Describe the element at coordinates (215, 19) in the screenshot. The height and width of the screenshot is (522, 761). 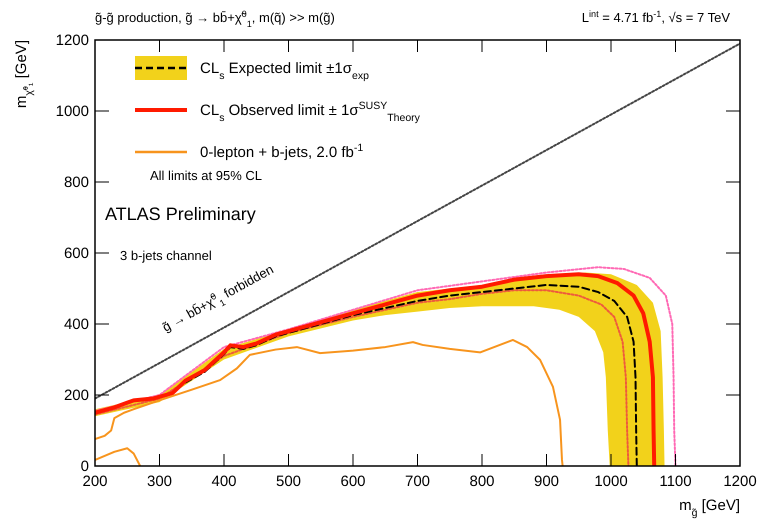
I see `chart-title: g̃-g̃ production, g̃ → bb̄+χ̃$^{0}$$_{1}$, m(q̃) >> m(g̃)` at that location.